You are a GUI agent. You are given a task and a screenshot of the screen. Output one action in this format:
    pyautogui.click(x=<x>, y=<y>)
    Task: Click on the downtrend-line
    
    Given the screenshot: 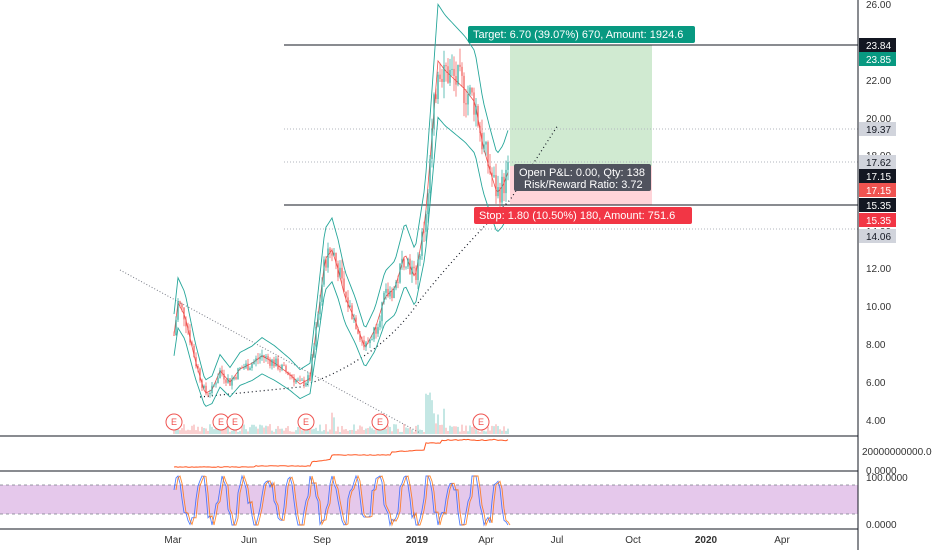 What is the action you would take?
    pyautogui.click(x=270, y=351)
    